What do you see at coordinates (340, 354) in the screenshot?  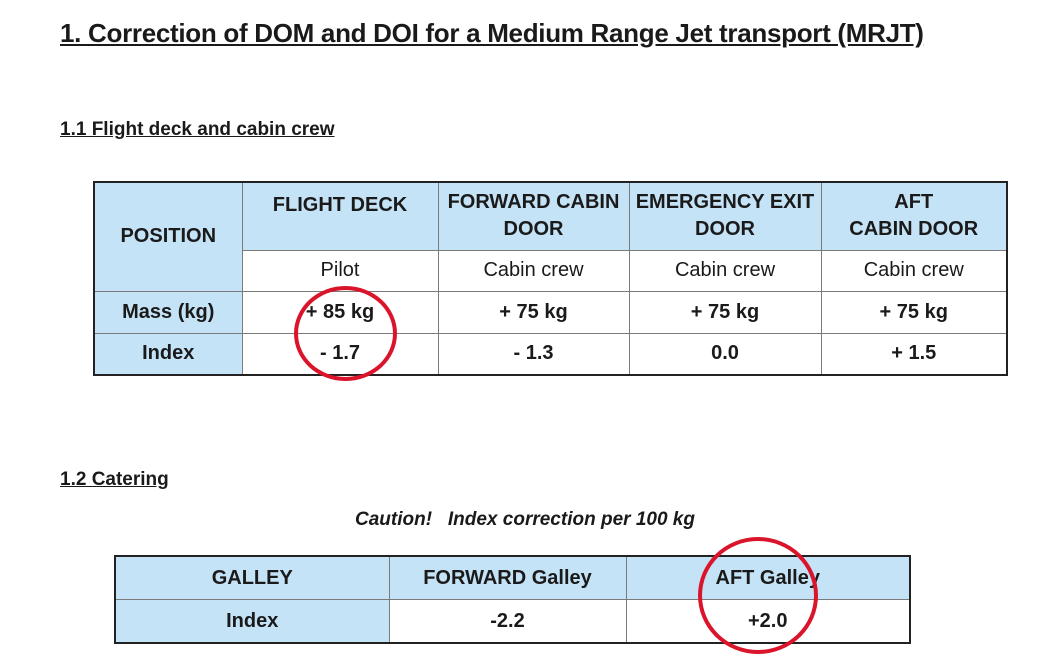 I see `index-cell: - 1.7` at bounding box center [340, 354].